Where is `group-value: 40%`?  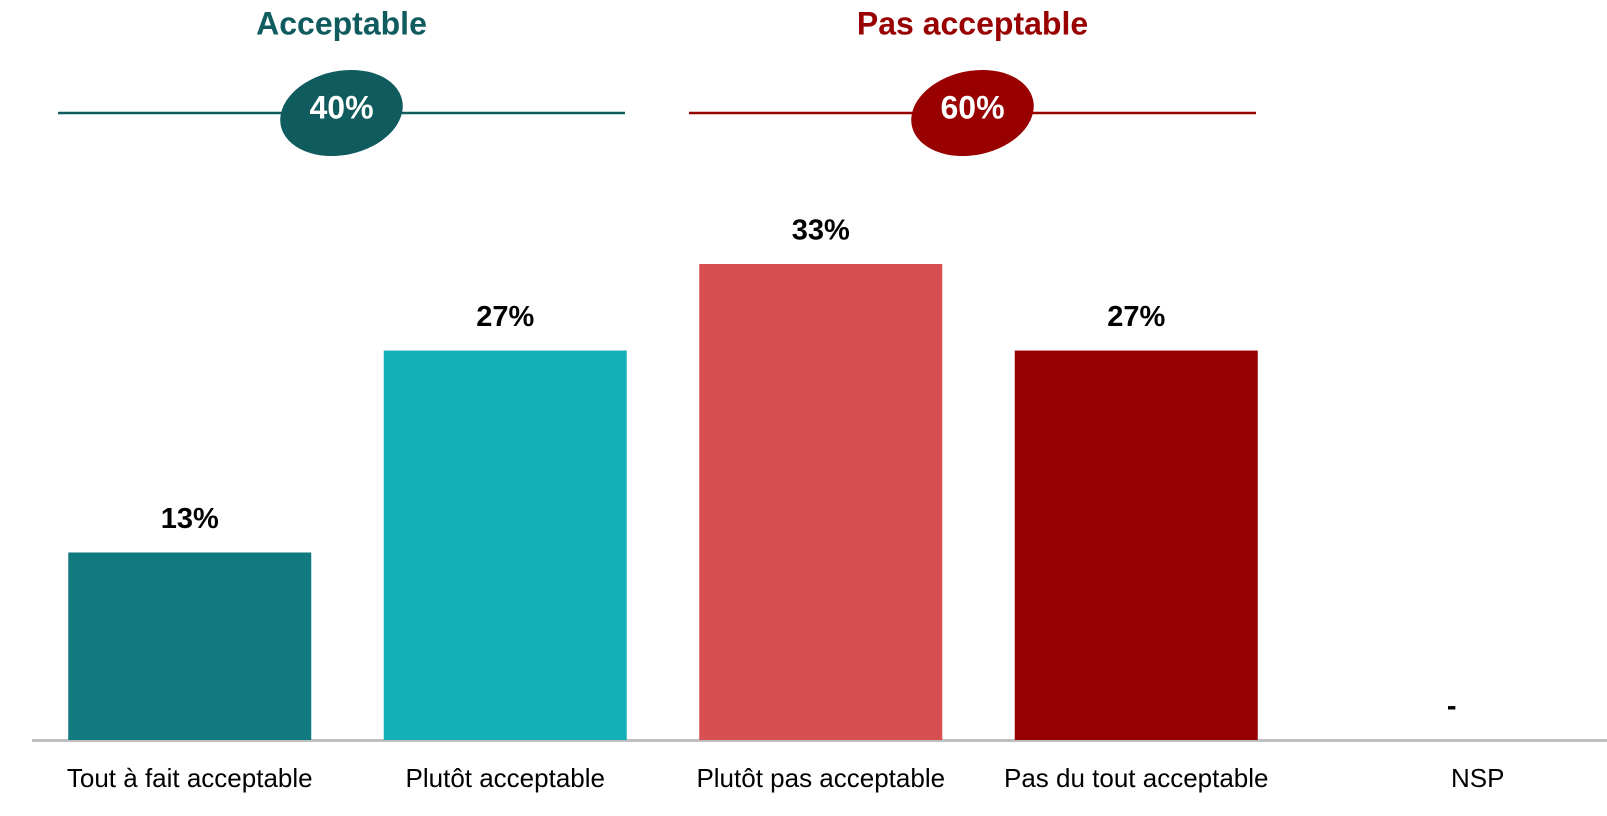
group-value: 40% is located at coordinates (341, 107).